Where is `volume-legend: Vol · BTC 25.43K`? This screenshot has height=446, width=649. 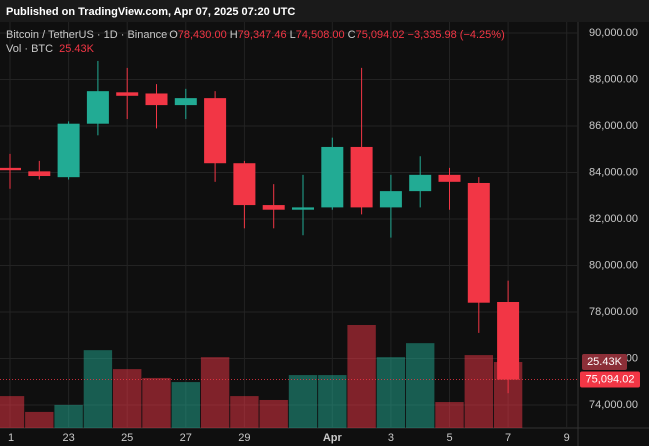
volume-legend: Vol · BTC 25.43K is located at coordinates (50, 49).